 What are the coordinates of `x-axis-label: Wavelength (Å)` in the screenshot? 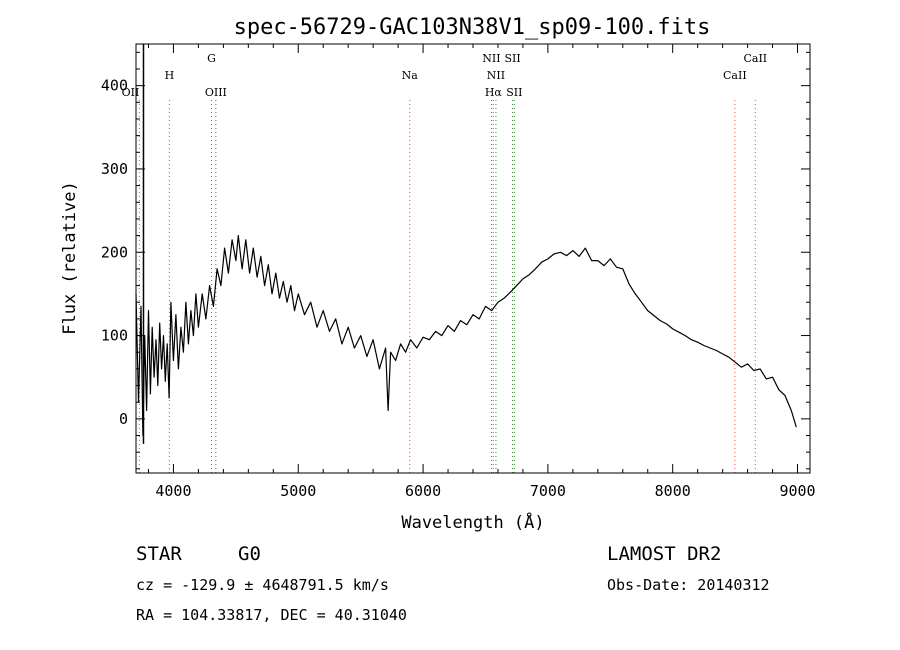 It's located at (472, 522).